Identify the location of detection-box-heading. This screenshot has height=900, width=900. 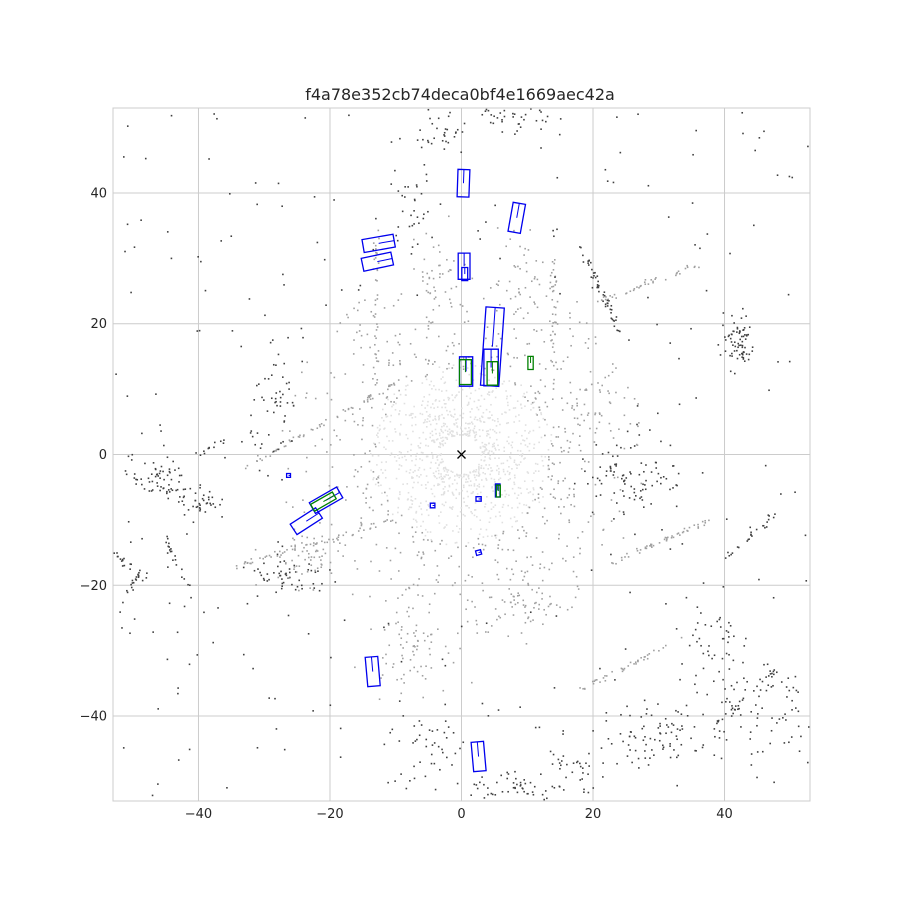
(478, 749).